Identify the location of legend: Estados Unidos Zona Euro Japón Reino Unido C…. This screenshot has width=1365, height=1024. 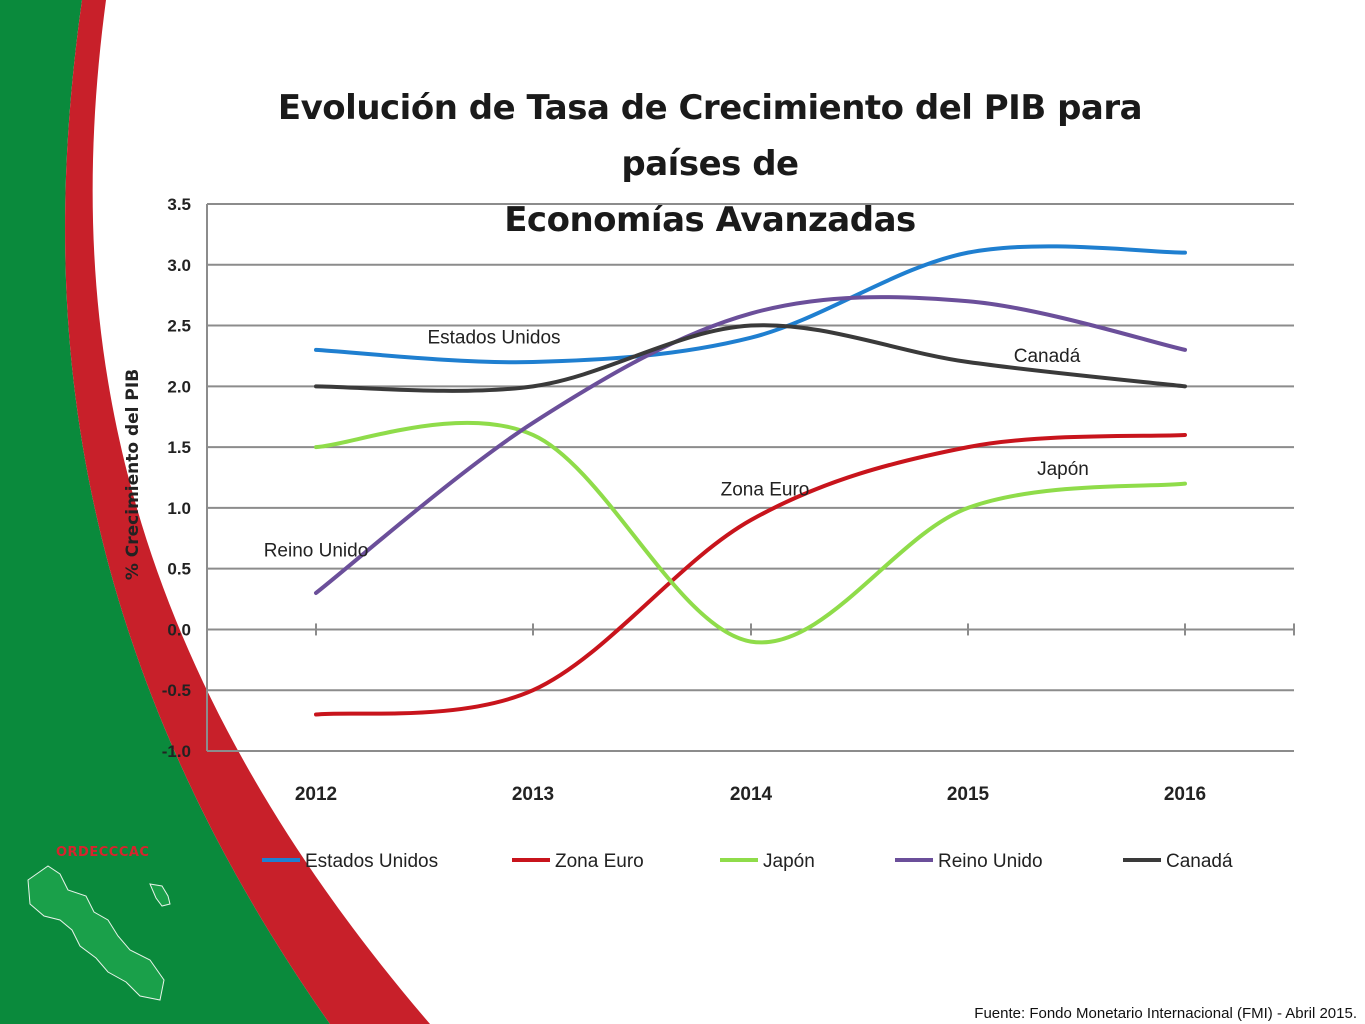
(747, 861).